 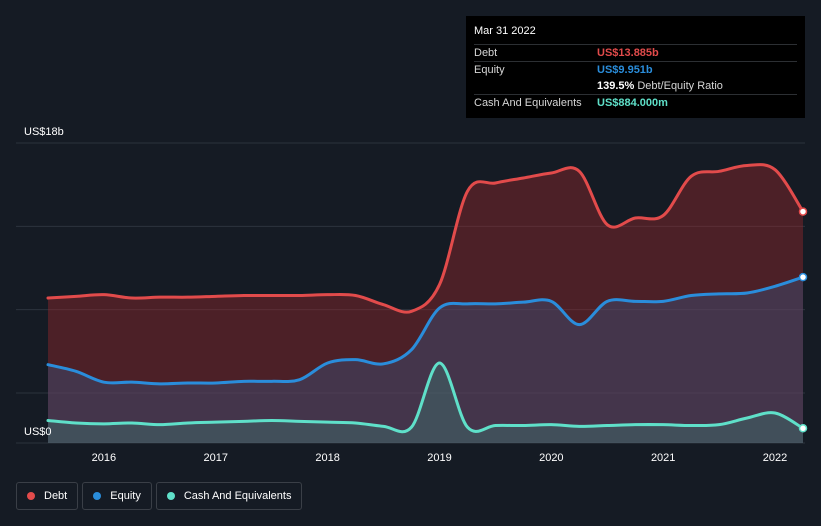 I want to click on cash-line, so click(x=425, y=397).